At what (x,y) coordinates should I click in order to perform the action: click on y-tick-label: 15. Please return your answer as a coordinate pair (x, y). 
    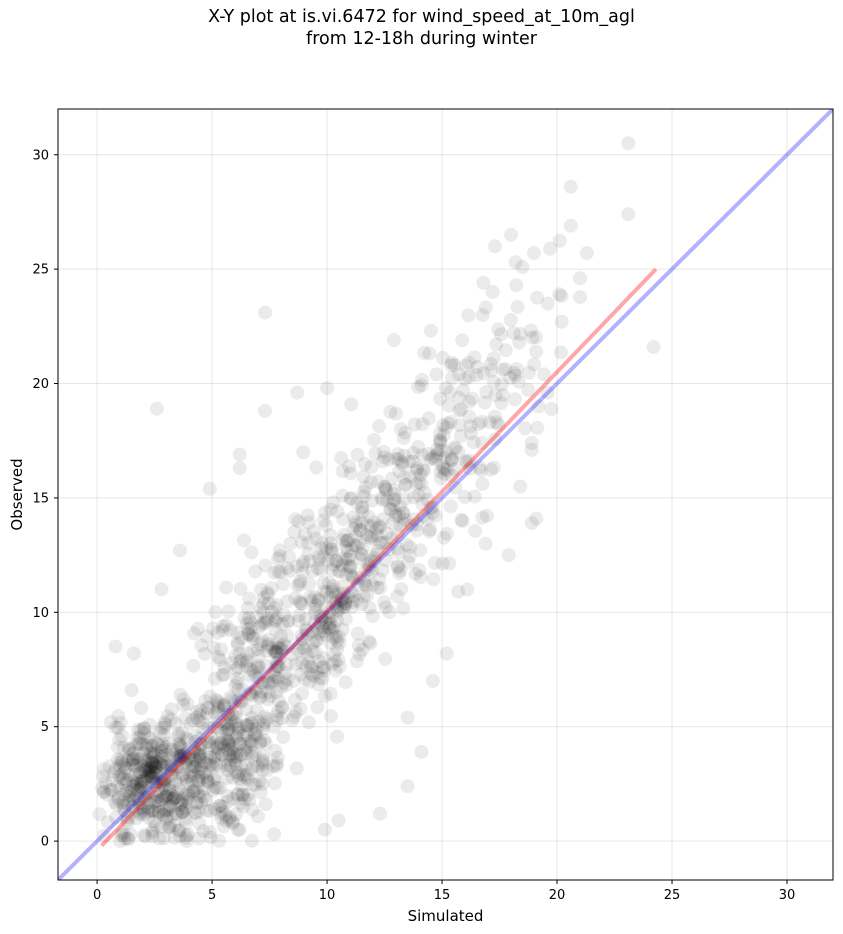
    Looking at the image, I should click on (40, 498).